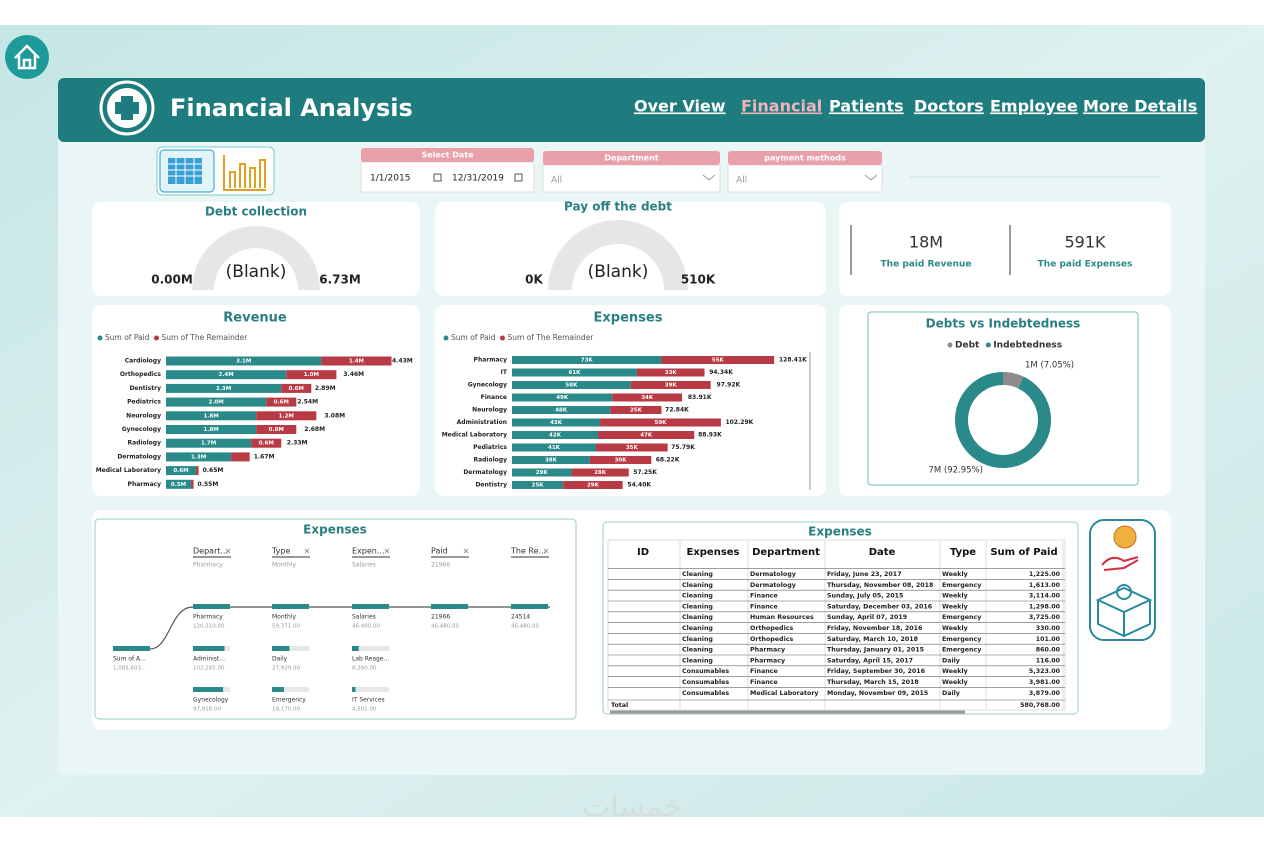 The width and height of the screenshot is (1264, 843). Describe the element at coordinates (955, 671) in the screenshot. I see `table-cell: Weekly` at that location.